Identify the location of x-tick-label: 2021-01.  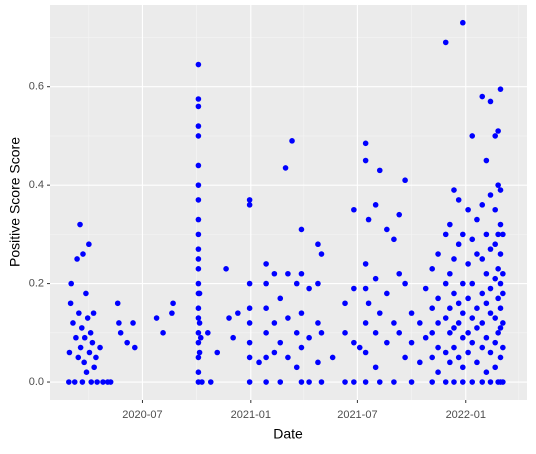
(251, 415).